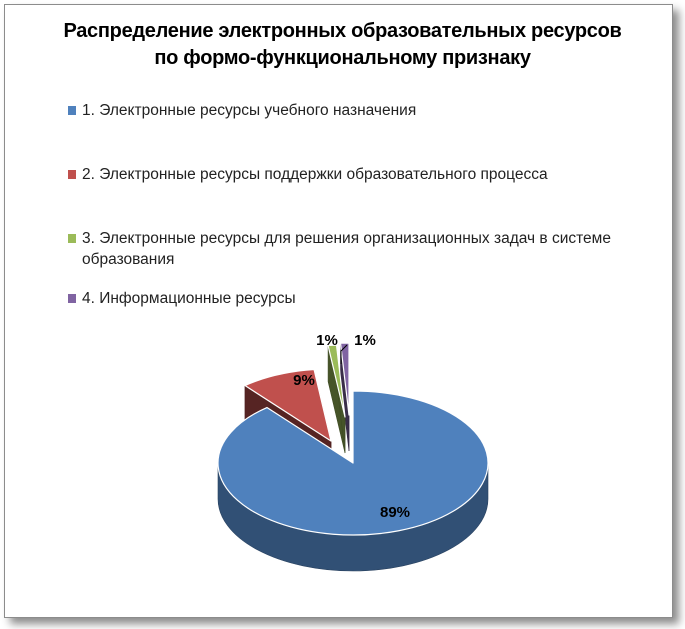 This screenshot has height=629, width=685. What do you see at coordinates (395, 512) in the screenshot?
I see `data-label-1: 89%` at bounding box center [395, 512].